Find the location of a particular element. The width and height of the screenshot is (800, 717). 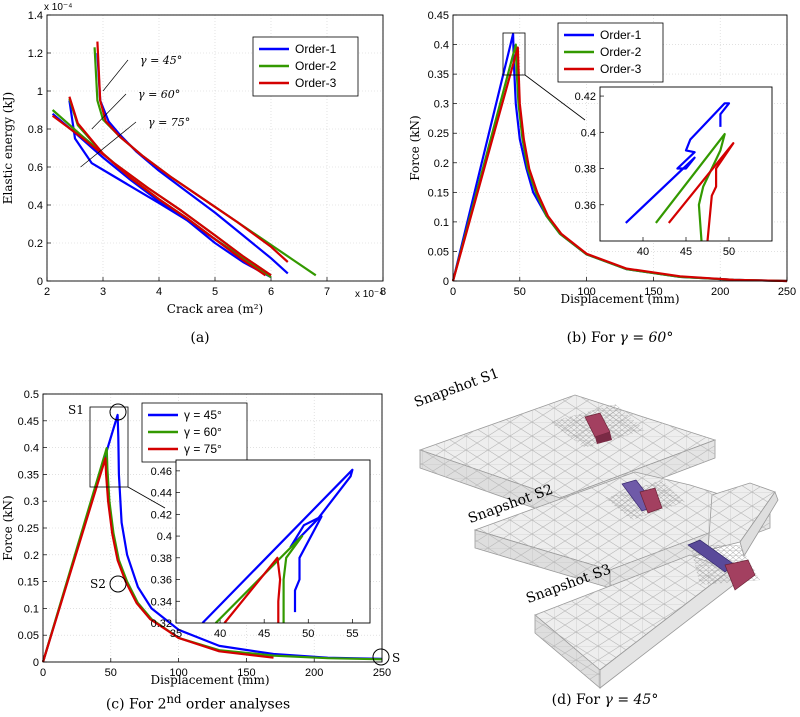

caption-d-math: γ = 45° is located at coordinates (631, 700).